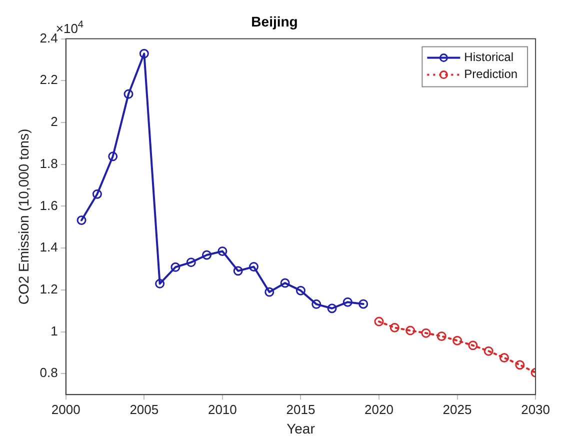 Image resolution: width=561 pixels, height=446 pixels. Describe the element at coordinates (49, 205) in the screenshot. I see `y-tick-label: 1.6` at that location.